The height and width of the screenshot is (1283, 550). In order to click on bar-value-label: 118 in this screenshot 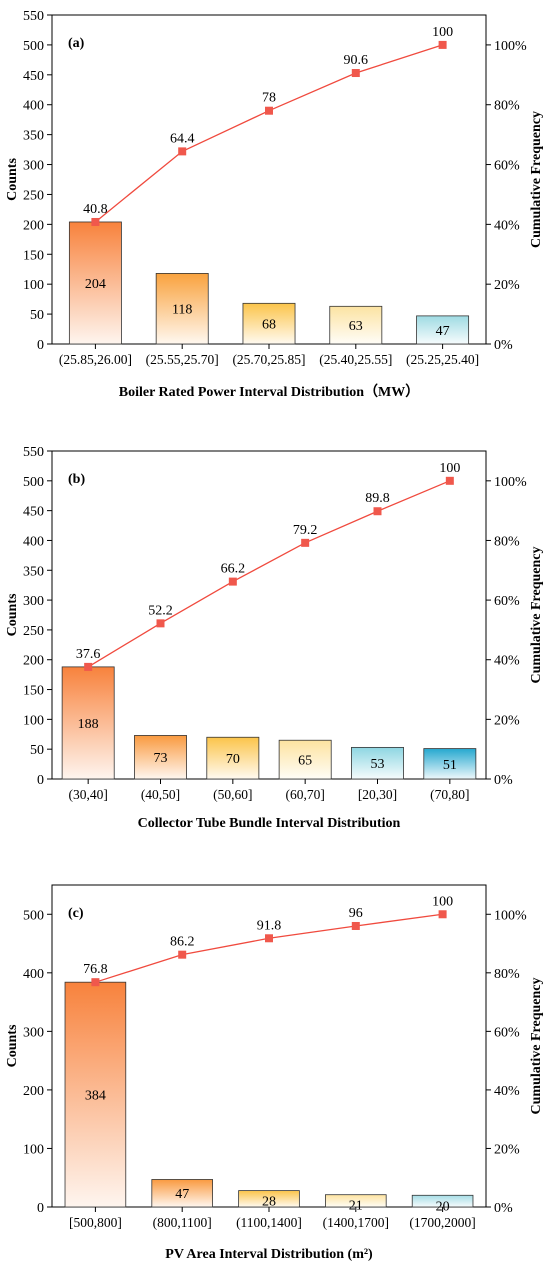, I will do `click(182, 310)`.